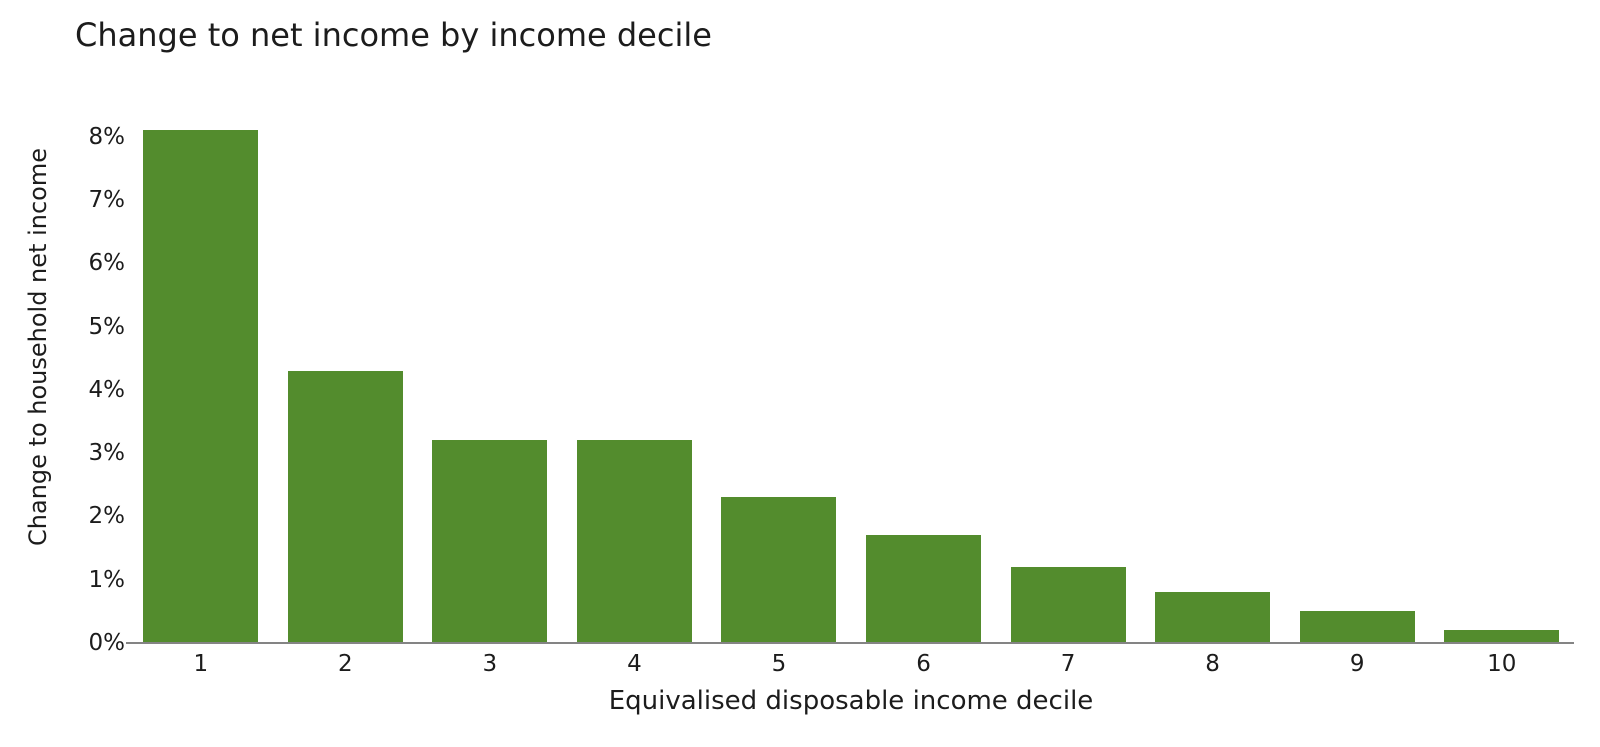 The image size is (1600, 747). I want to click on y-tick-label-4: 4%, so click(107, 389).